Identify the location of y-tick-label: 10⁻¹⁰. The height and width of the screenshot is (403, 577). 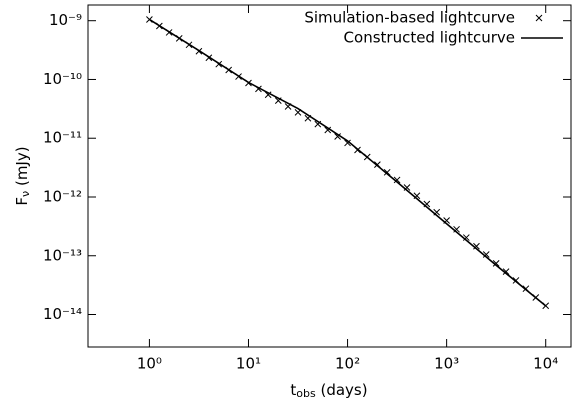
(62, 79).